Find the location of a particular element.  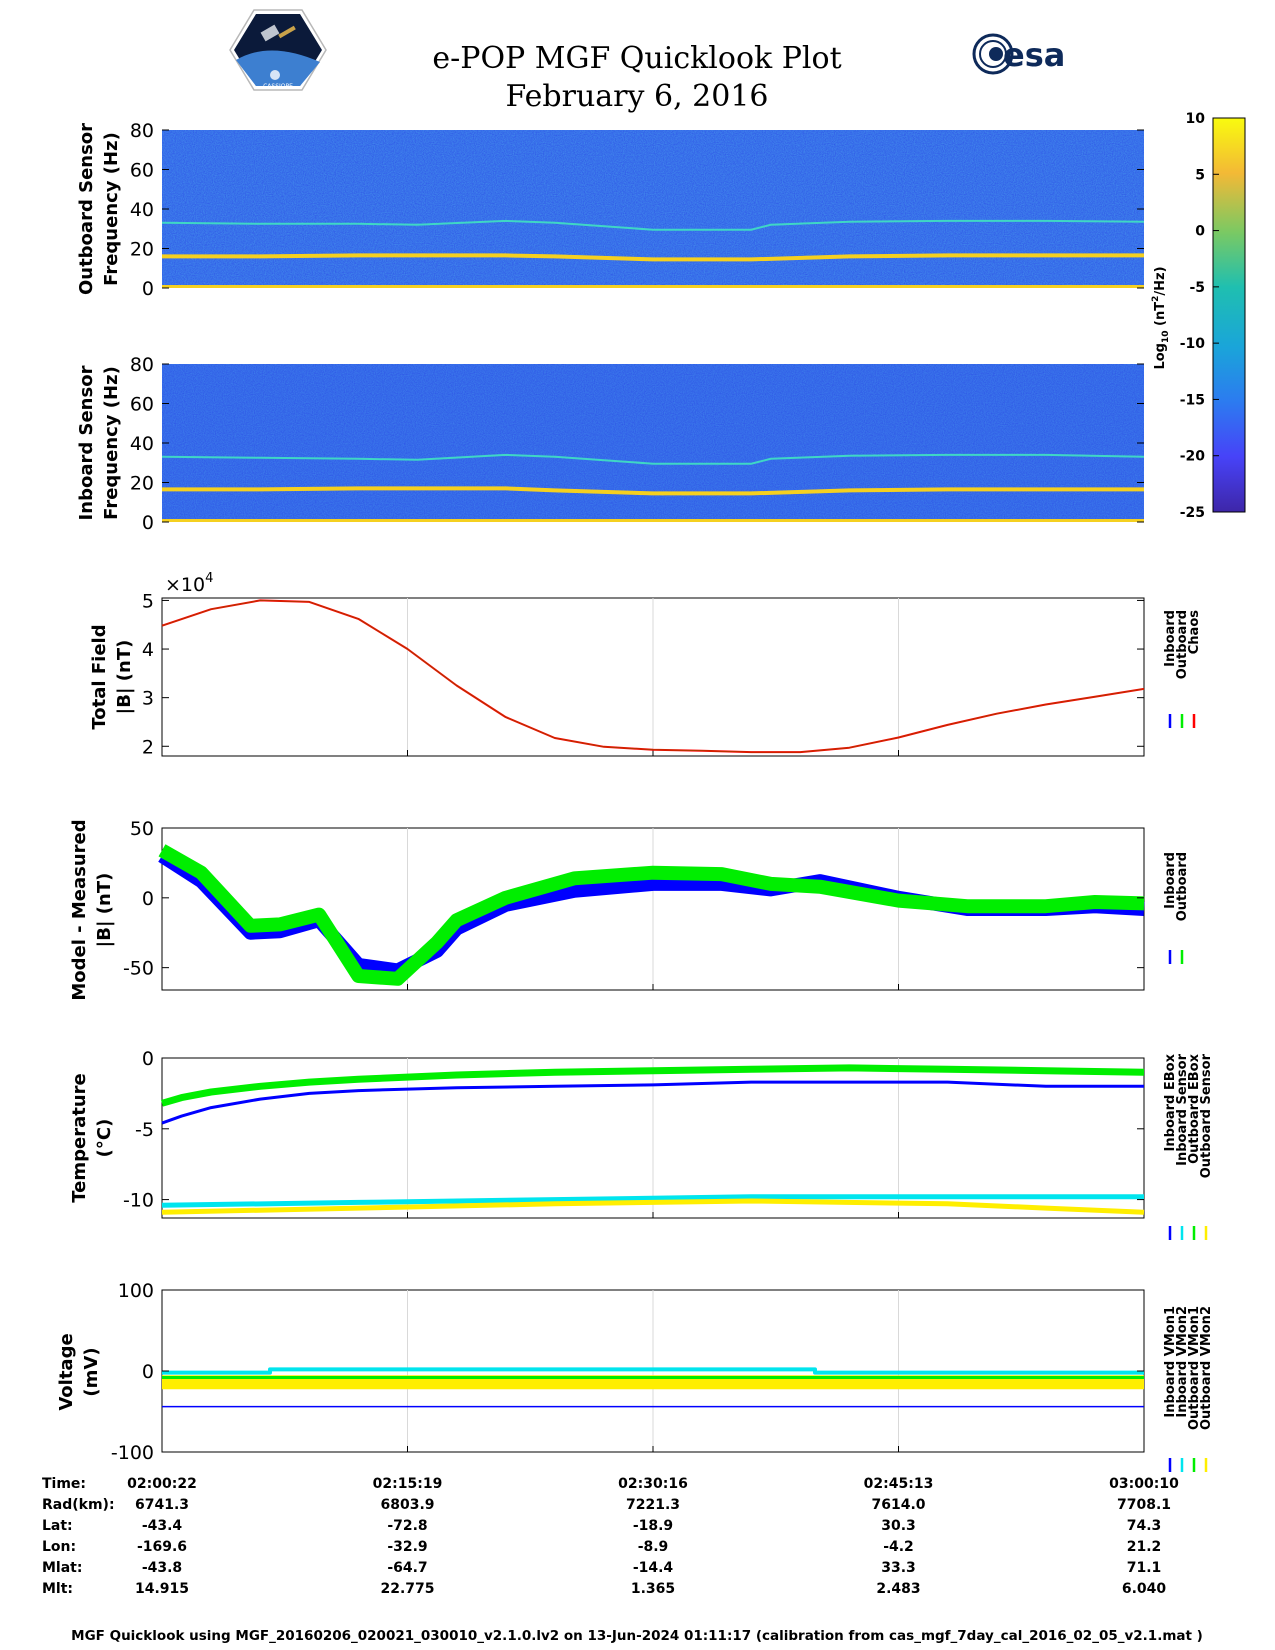

esa-logo: esa is located at coordinates (1018, 54).